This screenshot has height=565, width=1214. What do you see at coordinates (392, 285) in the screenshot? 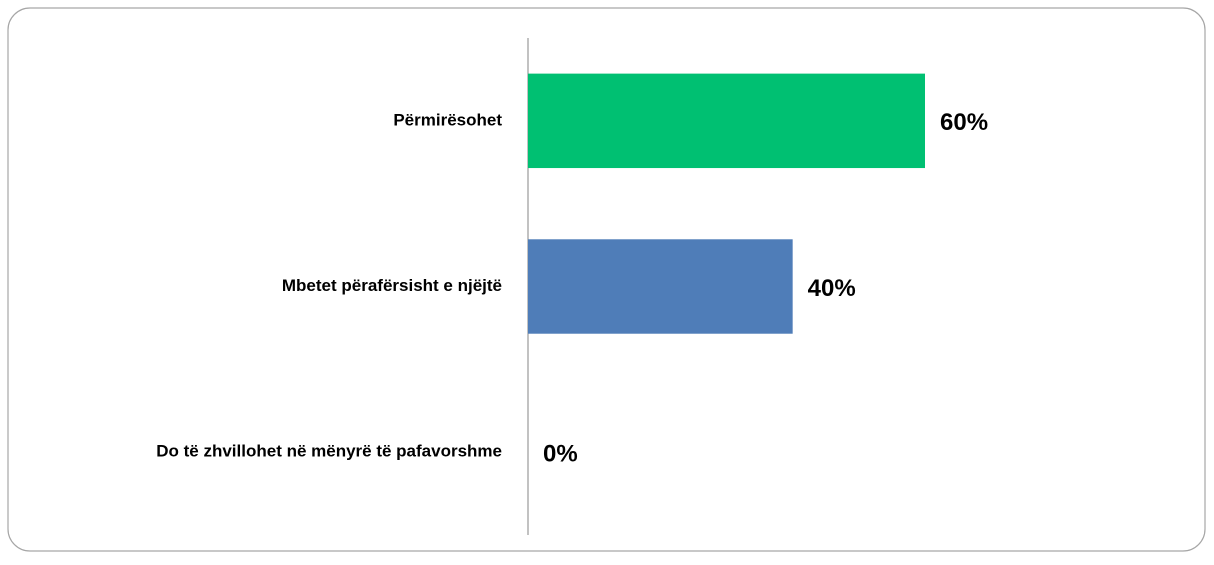
I see `category-label: Mbetet përafërsisht e njëjtë` at bounding box center [392, 285].